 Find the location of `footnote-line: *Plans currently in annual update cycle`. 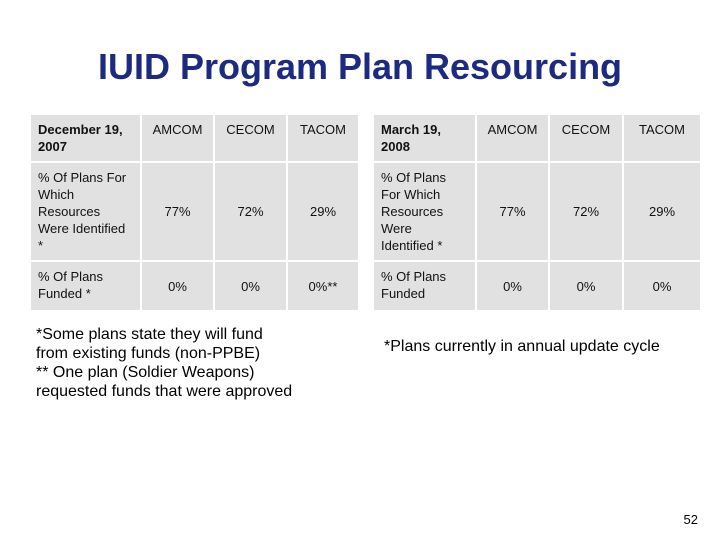

footnote-line: *Plans currently in annual update cycle is located at coordinates (522, 346).